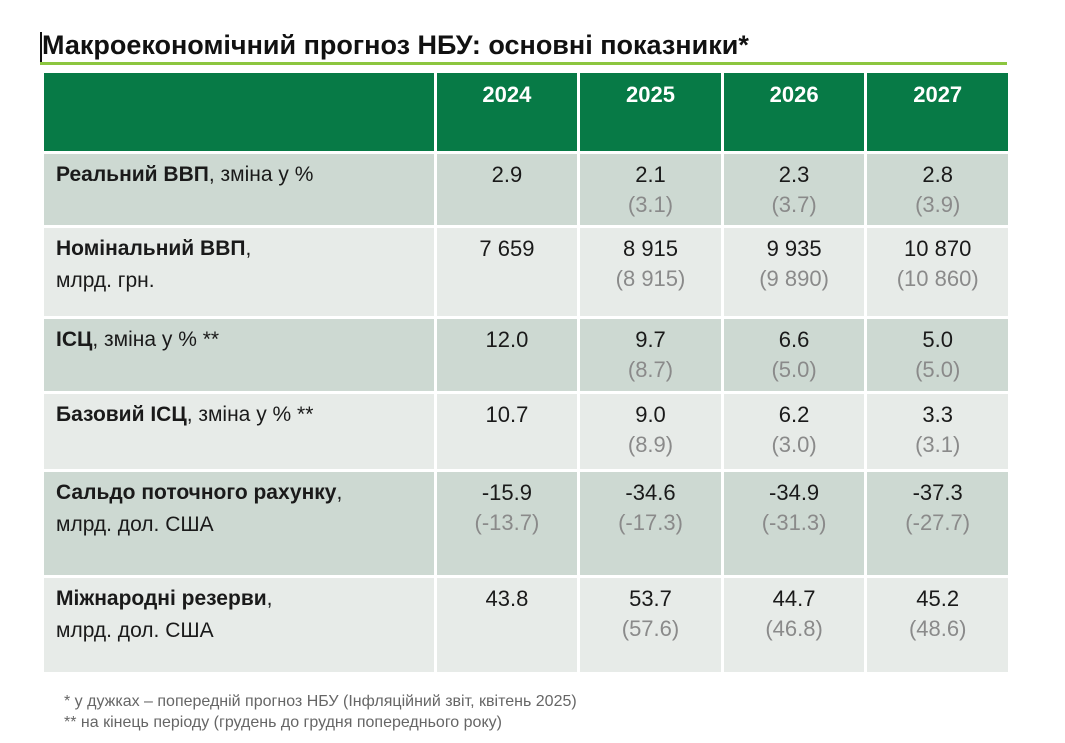  Describe the element at coordinates (650, 339) in the screenshot. I see `current-value: 9.7` at that location.